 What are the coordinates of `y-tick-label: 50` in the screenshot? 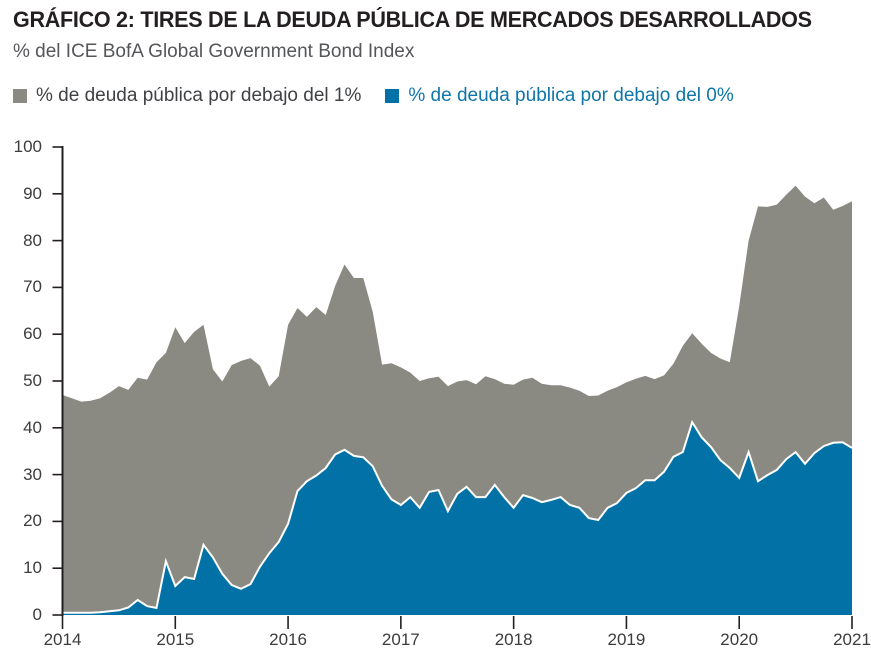 It's located at (32, 380).